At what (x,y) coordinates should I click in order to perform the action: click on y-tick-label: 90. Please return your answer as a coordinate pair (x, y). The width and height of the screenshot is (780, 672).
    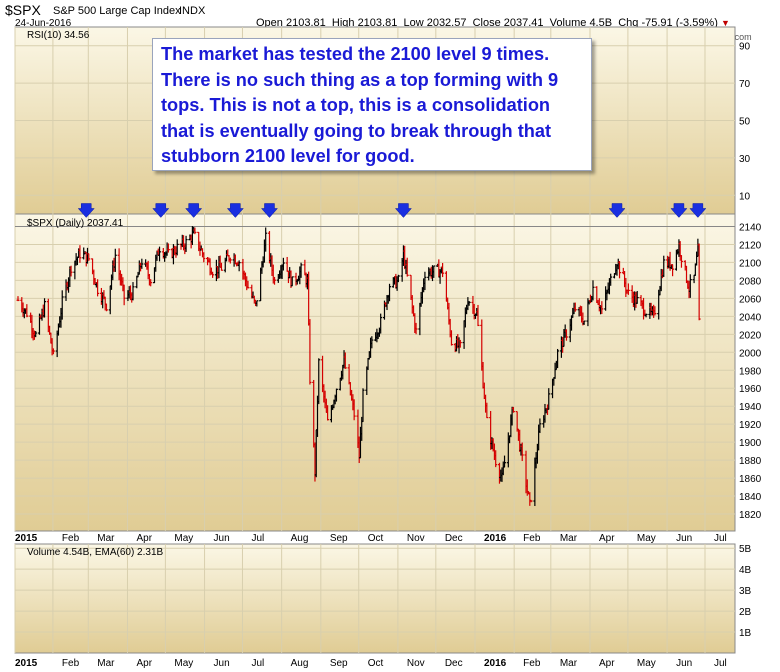
    Looking at the image, I should click on (745, 47).